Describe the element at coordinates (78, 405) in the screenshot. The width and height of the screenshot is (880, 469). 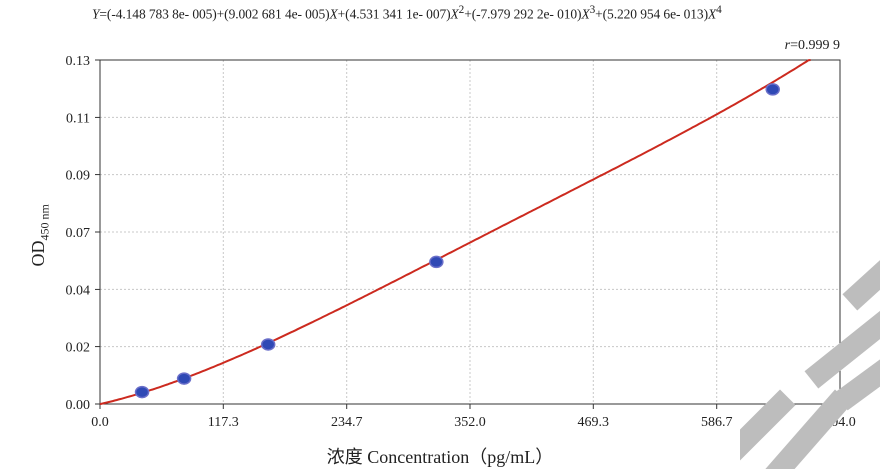
I see `y-tick-label: 0.00` at that location.